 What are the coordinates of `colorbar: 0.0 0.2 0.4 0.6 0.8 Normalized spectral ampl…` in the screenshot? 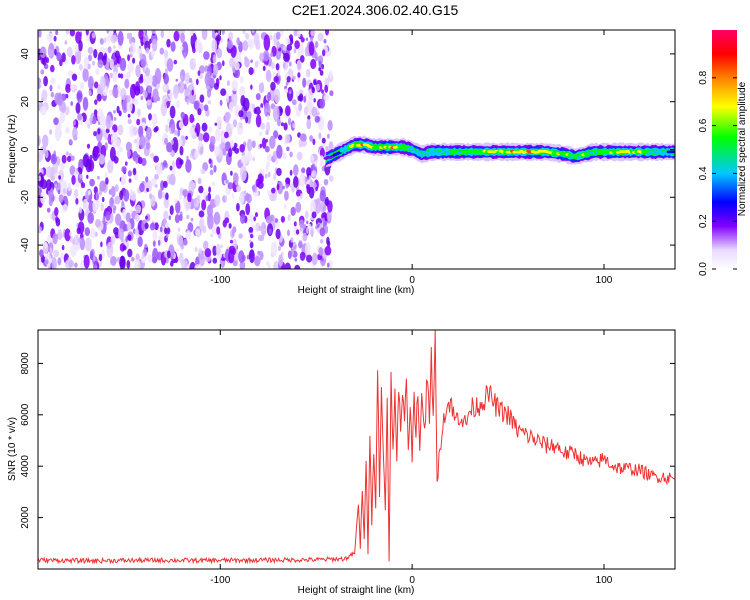 It's located at (723, 153).